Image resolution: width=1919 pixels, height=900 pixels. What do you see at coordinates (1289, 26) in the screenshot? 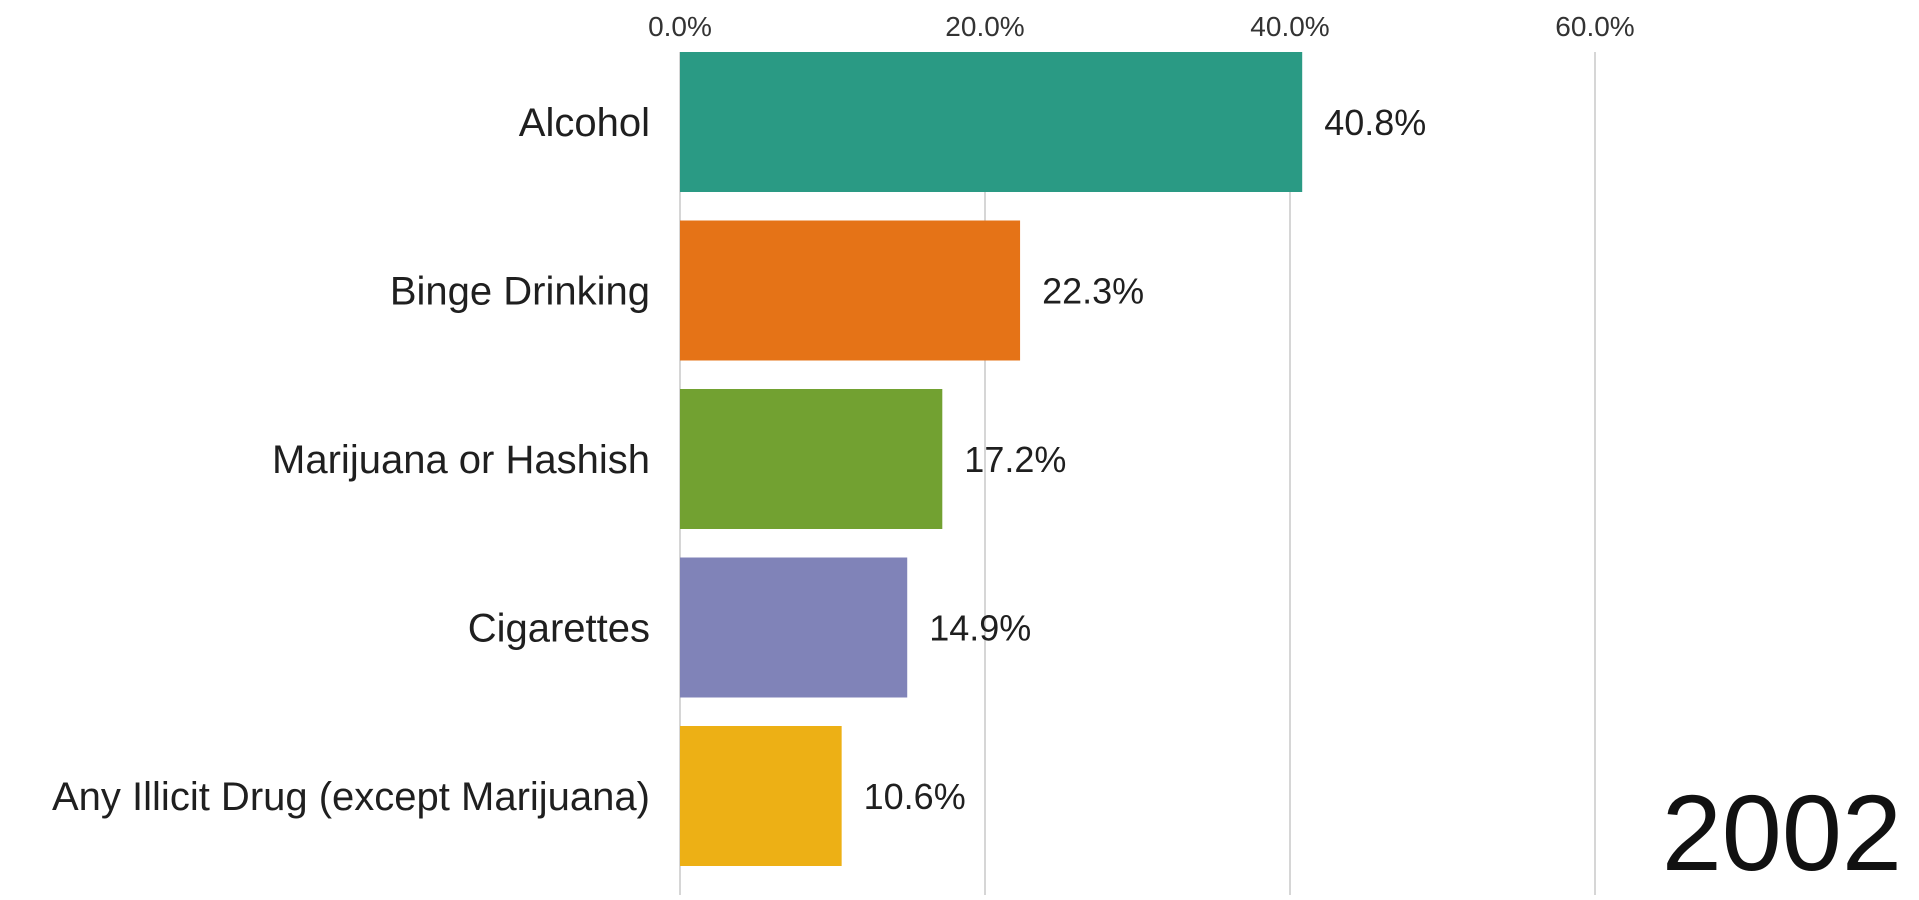
I see `x-tick-label: 40.0%` at bounding box center [1289, 26].